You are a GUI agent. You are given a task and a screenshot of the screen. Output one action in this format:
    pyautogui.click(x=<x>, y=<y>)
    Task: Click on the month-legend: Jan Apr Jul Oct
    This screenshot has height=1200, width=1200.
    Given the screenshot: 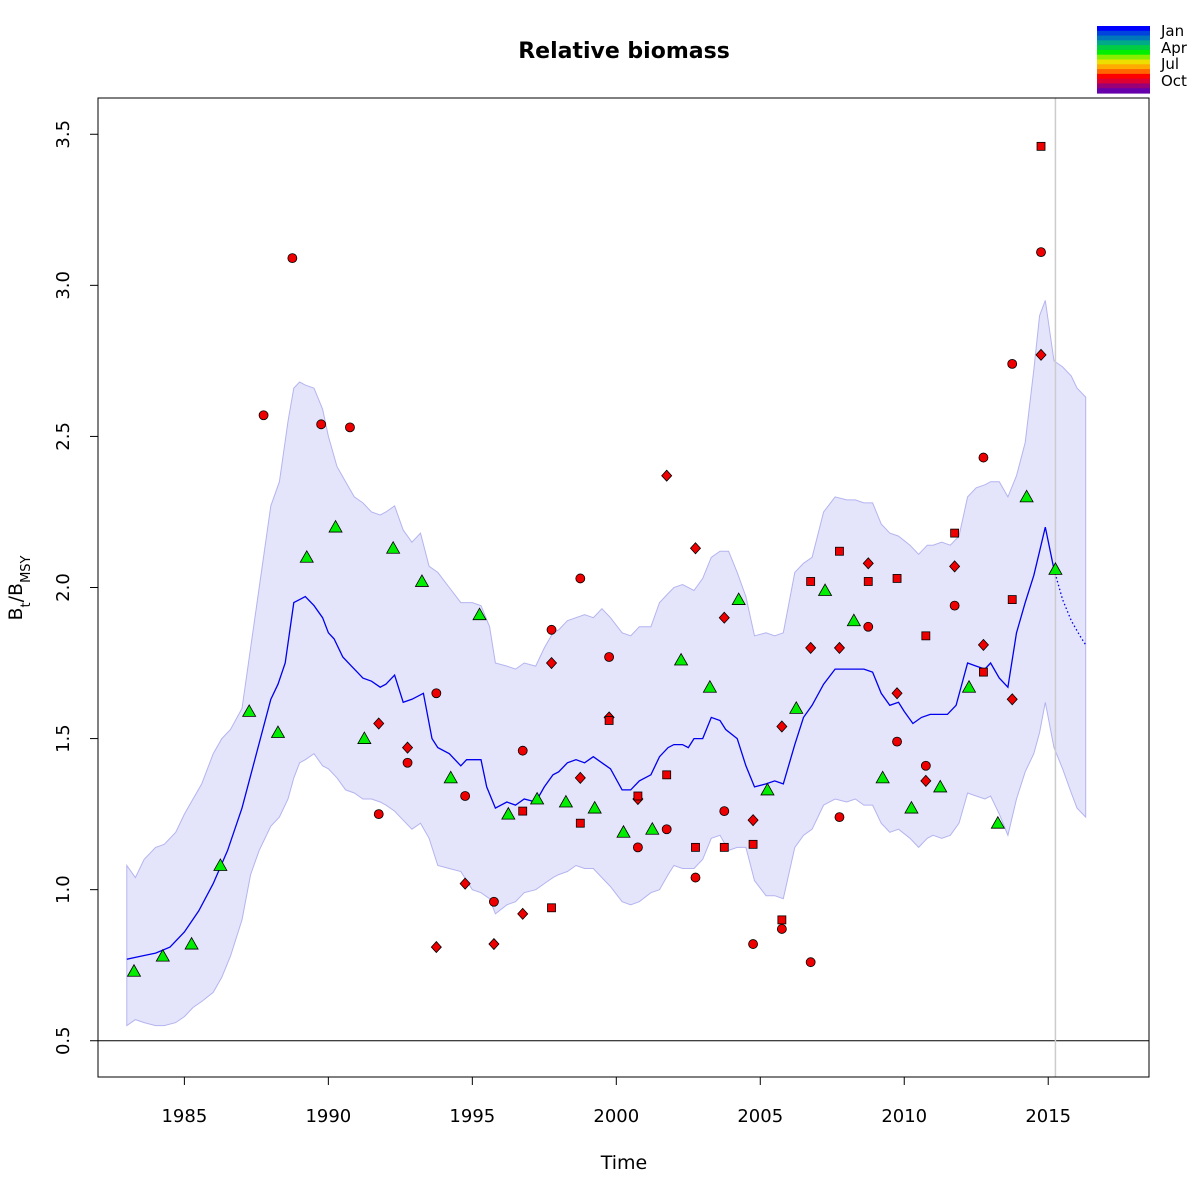 What is the action you would take?
    pyautogui.click(x=1142, y=58)
    